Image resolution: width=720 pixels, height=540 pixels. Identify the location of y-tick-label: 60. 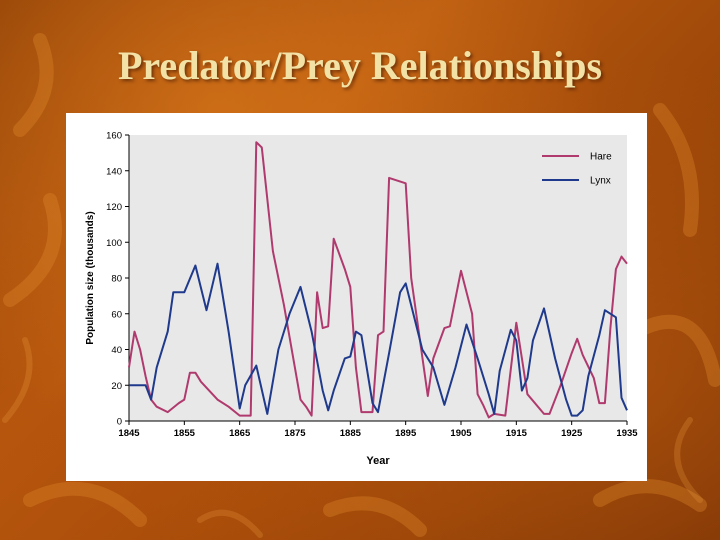
(116, 314).